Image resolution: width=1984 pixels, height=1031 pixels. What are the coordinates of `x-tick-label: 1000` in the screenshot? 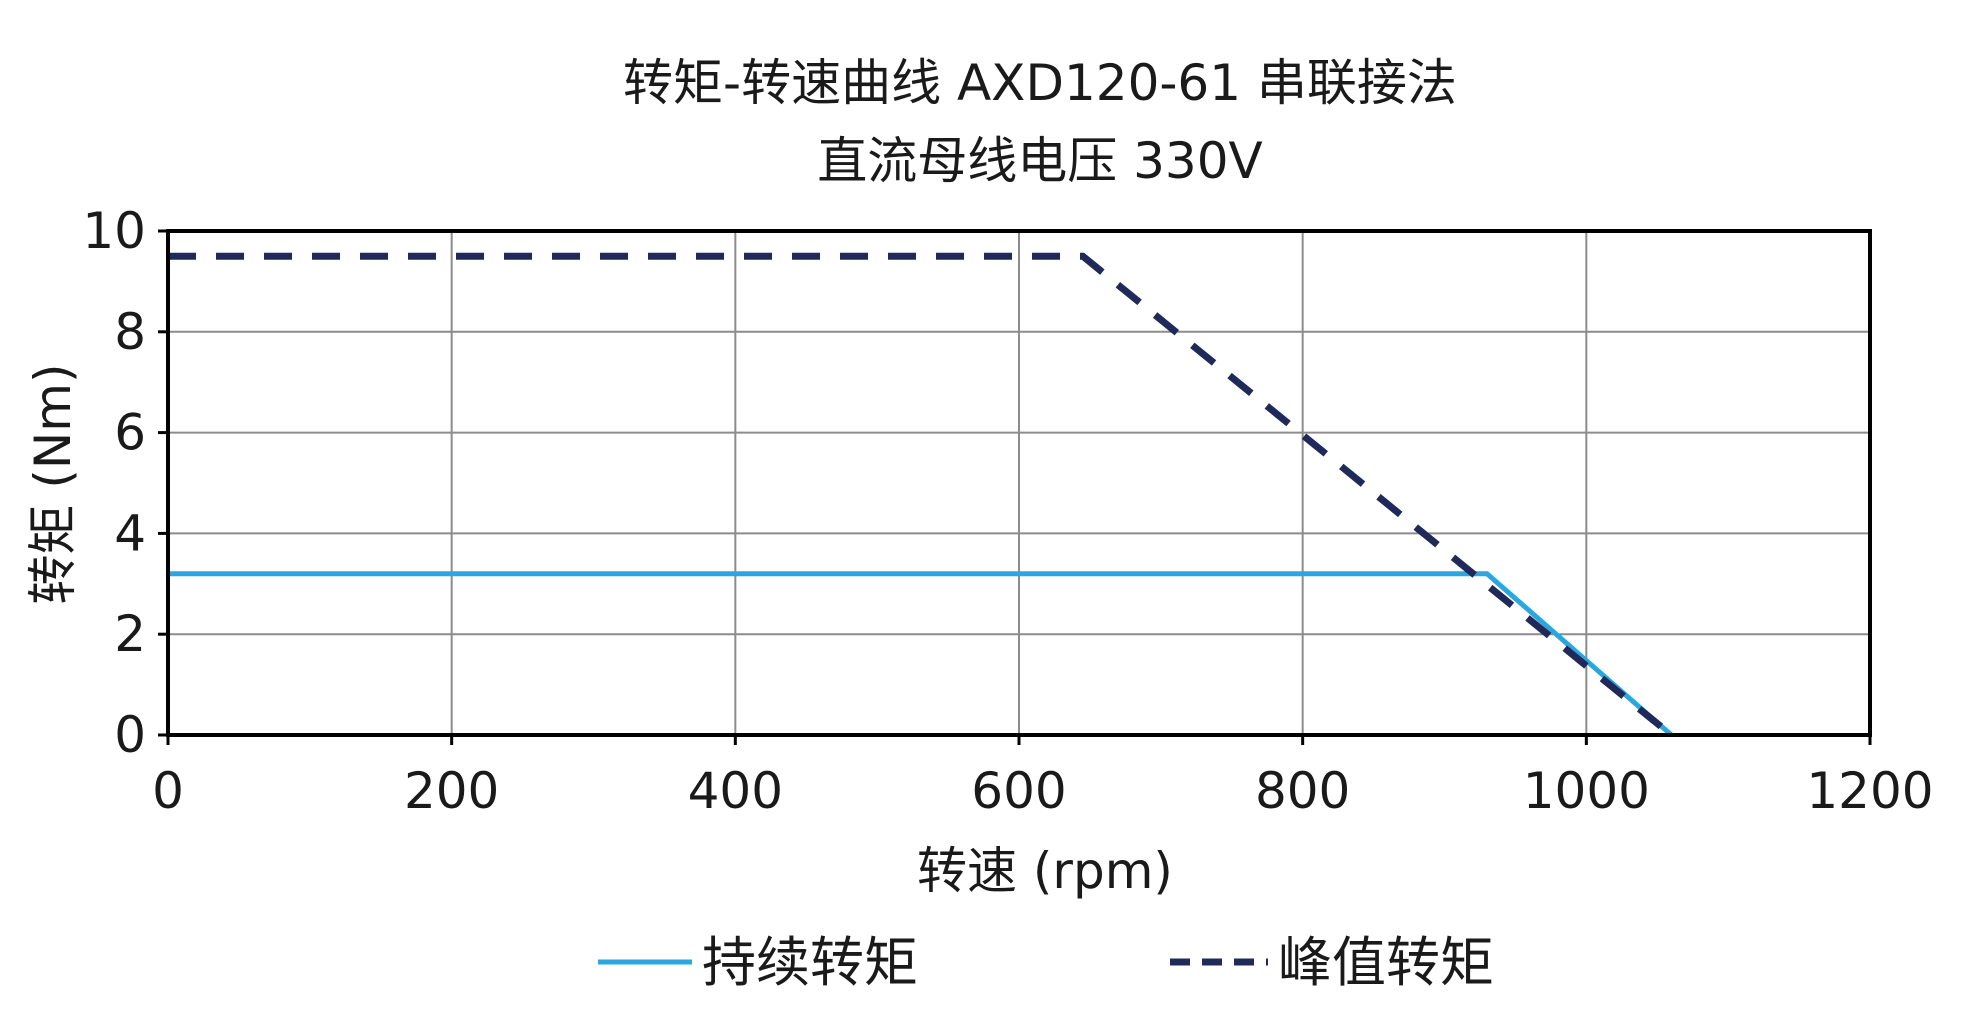 It's located at (1586, 791).